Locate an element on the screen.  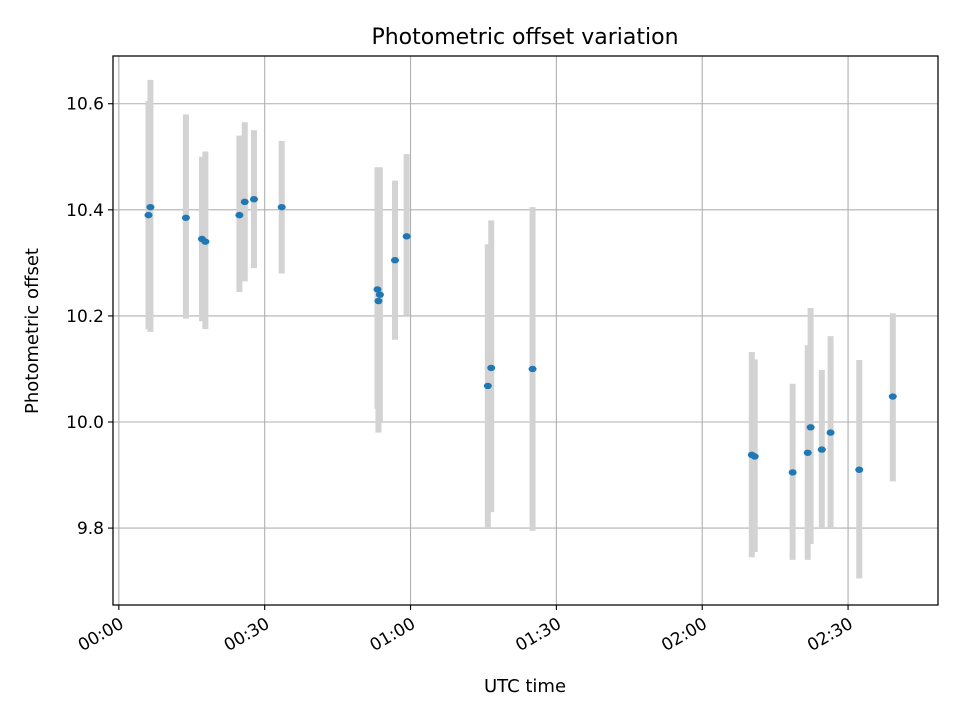
x-axis-label: UTC time is located at coordinates (525, 686).